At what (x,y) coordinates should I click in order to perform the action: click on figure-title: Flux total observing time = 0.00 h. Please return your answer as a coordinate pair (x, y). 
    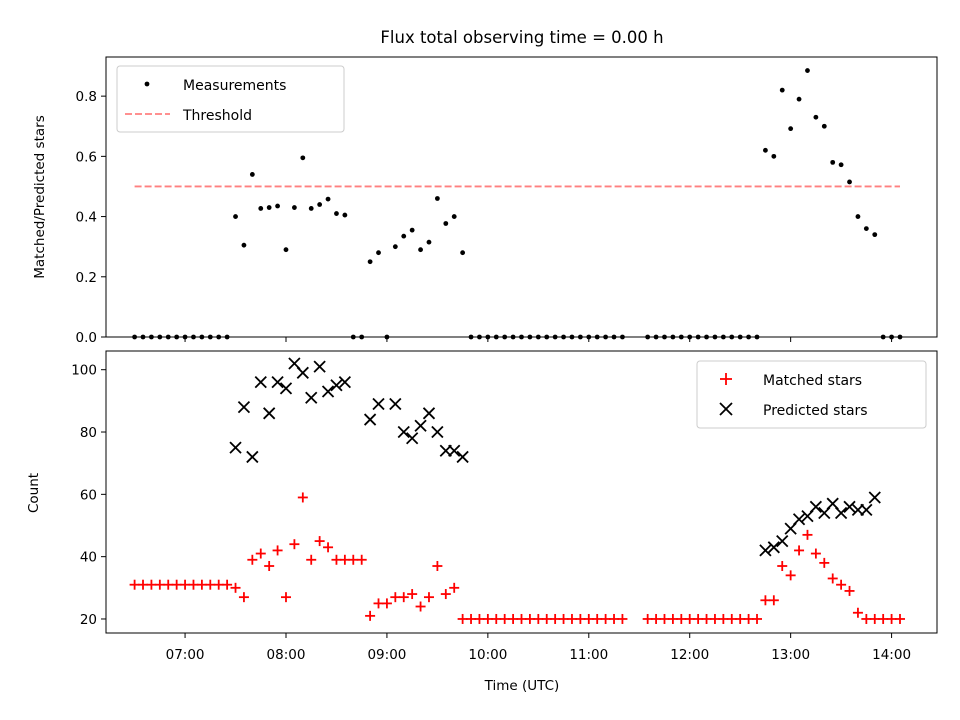
    Looking at the image, I should click on (521, 37).